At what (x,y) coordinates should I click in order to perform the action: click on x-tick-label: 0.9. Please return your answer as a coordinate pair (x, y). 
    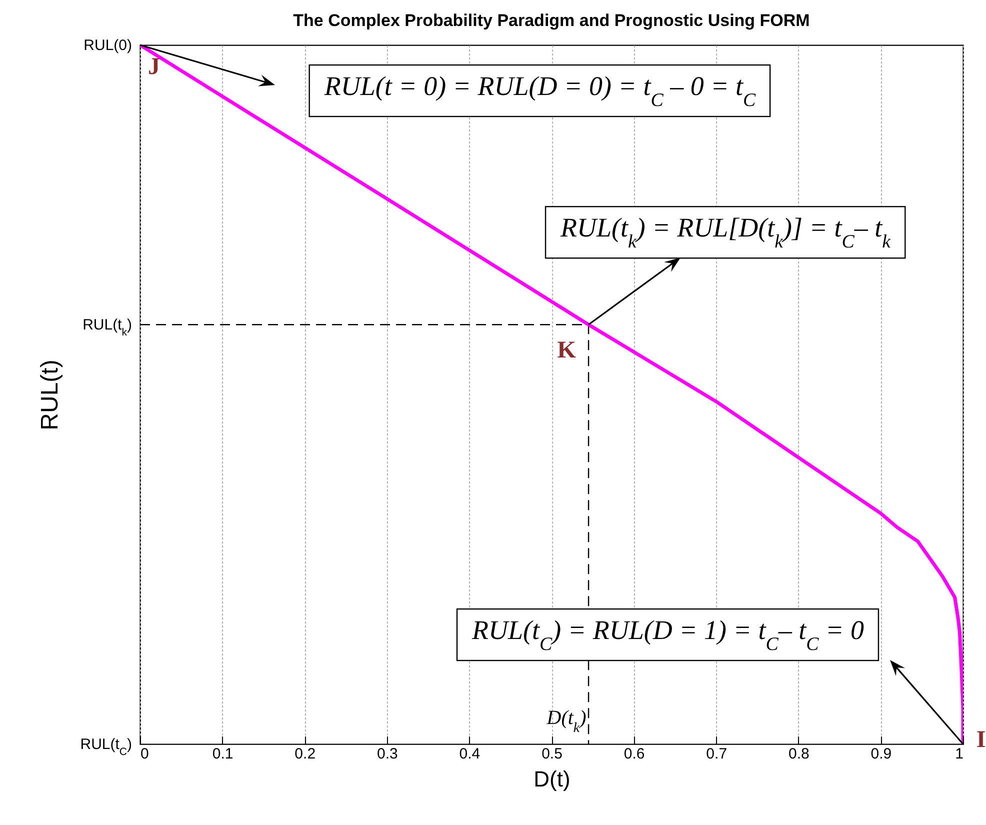
    Looking at the image, I should click on (881, 754).